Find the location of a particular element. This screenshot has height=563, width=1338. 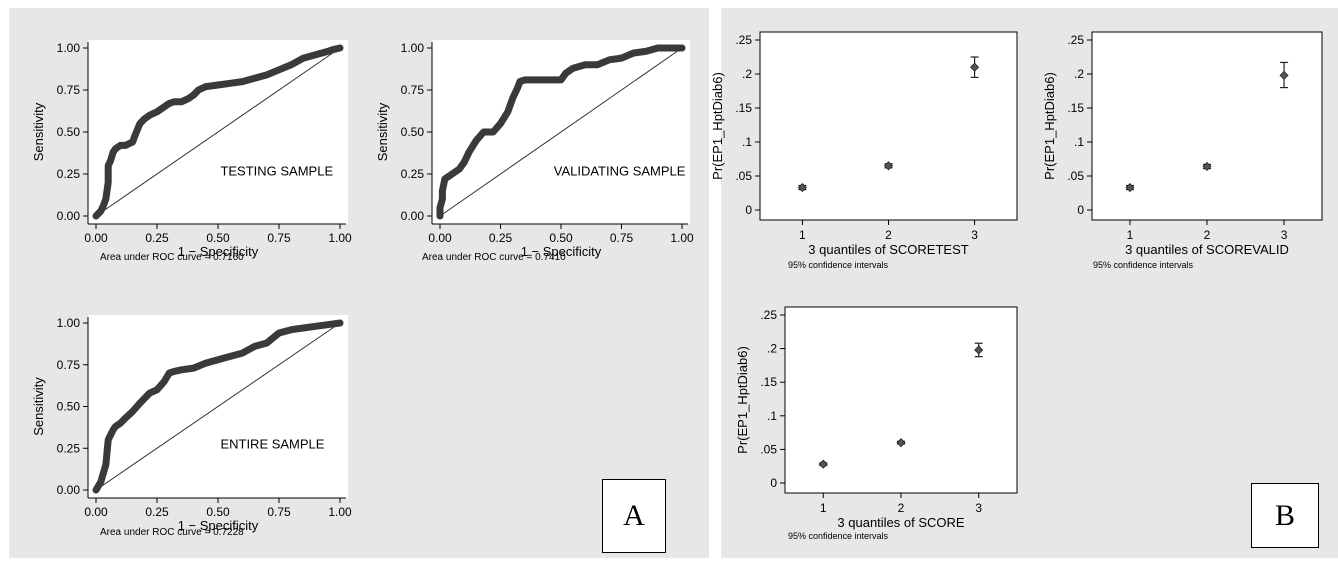

ci-1-ci-note: 95% confidence intervals is located at coordinates (838, 265).